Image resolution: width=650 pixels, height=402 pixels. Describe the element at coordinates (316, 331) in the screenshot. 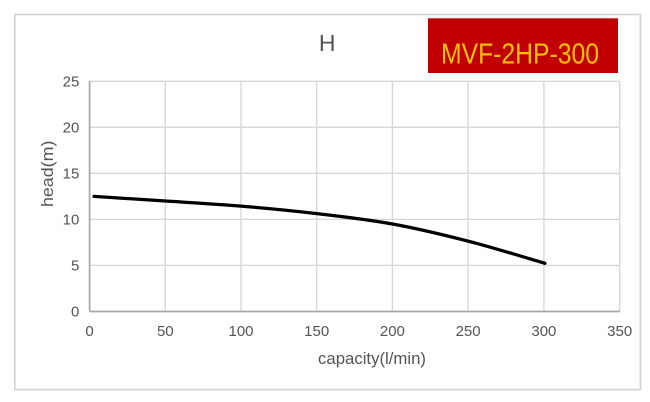

I see `svg-text: 150` at that location.